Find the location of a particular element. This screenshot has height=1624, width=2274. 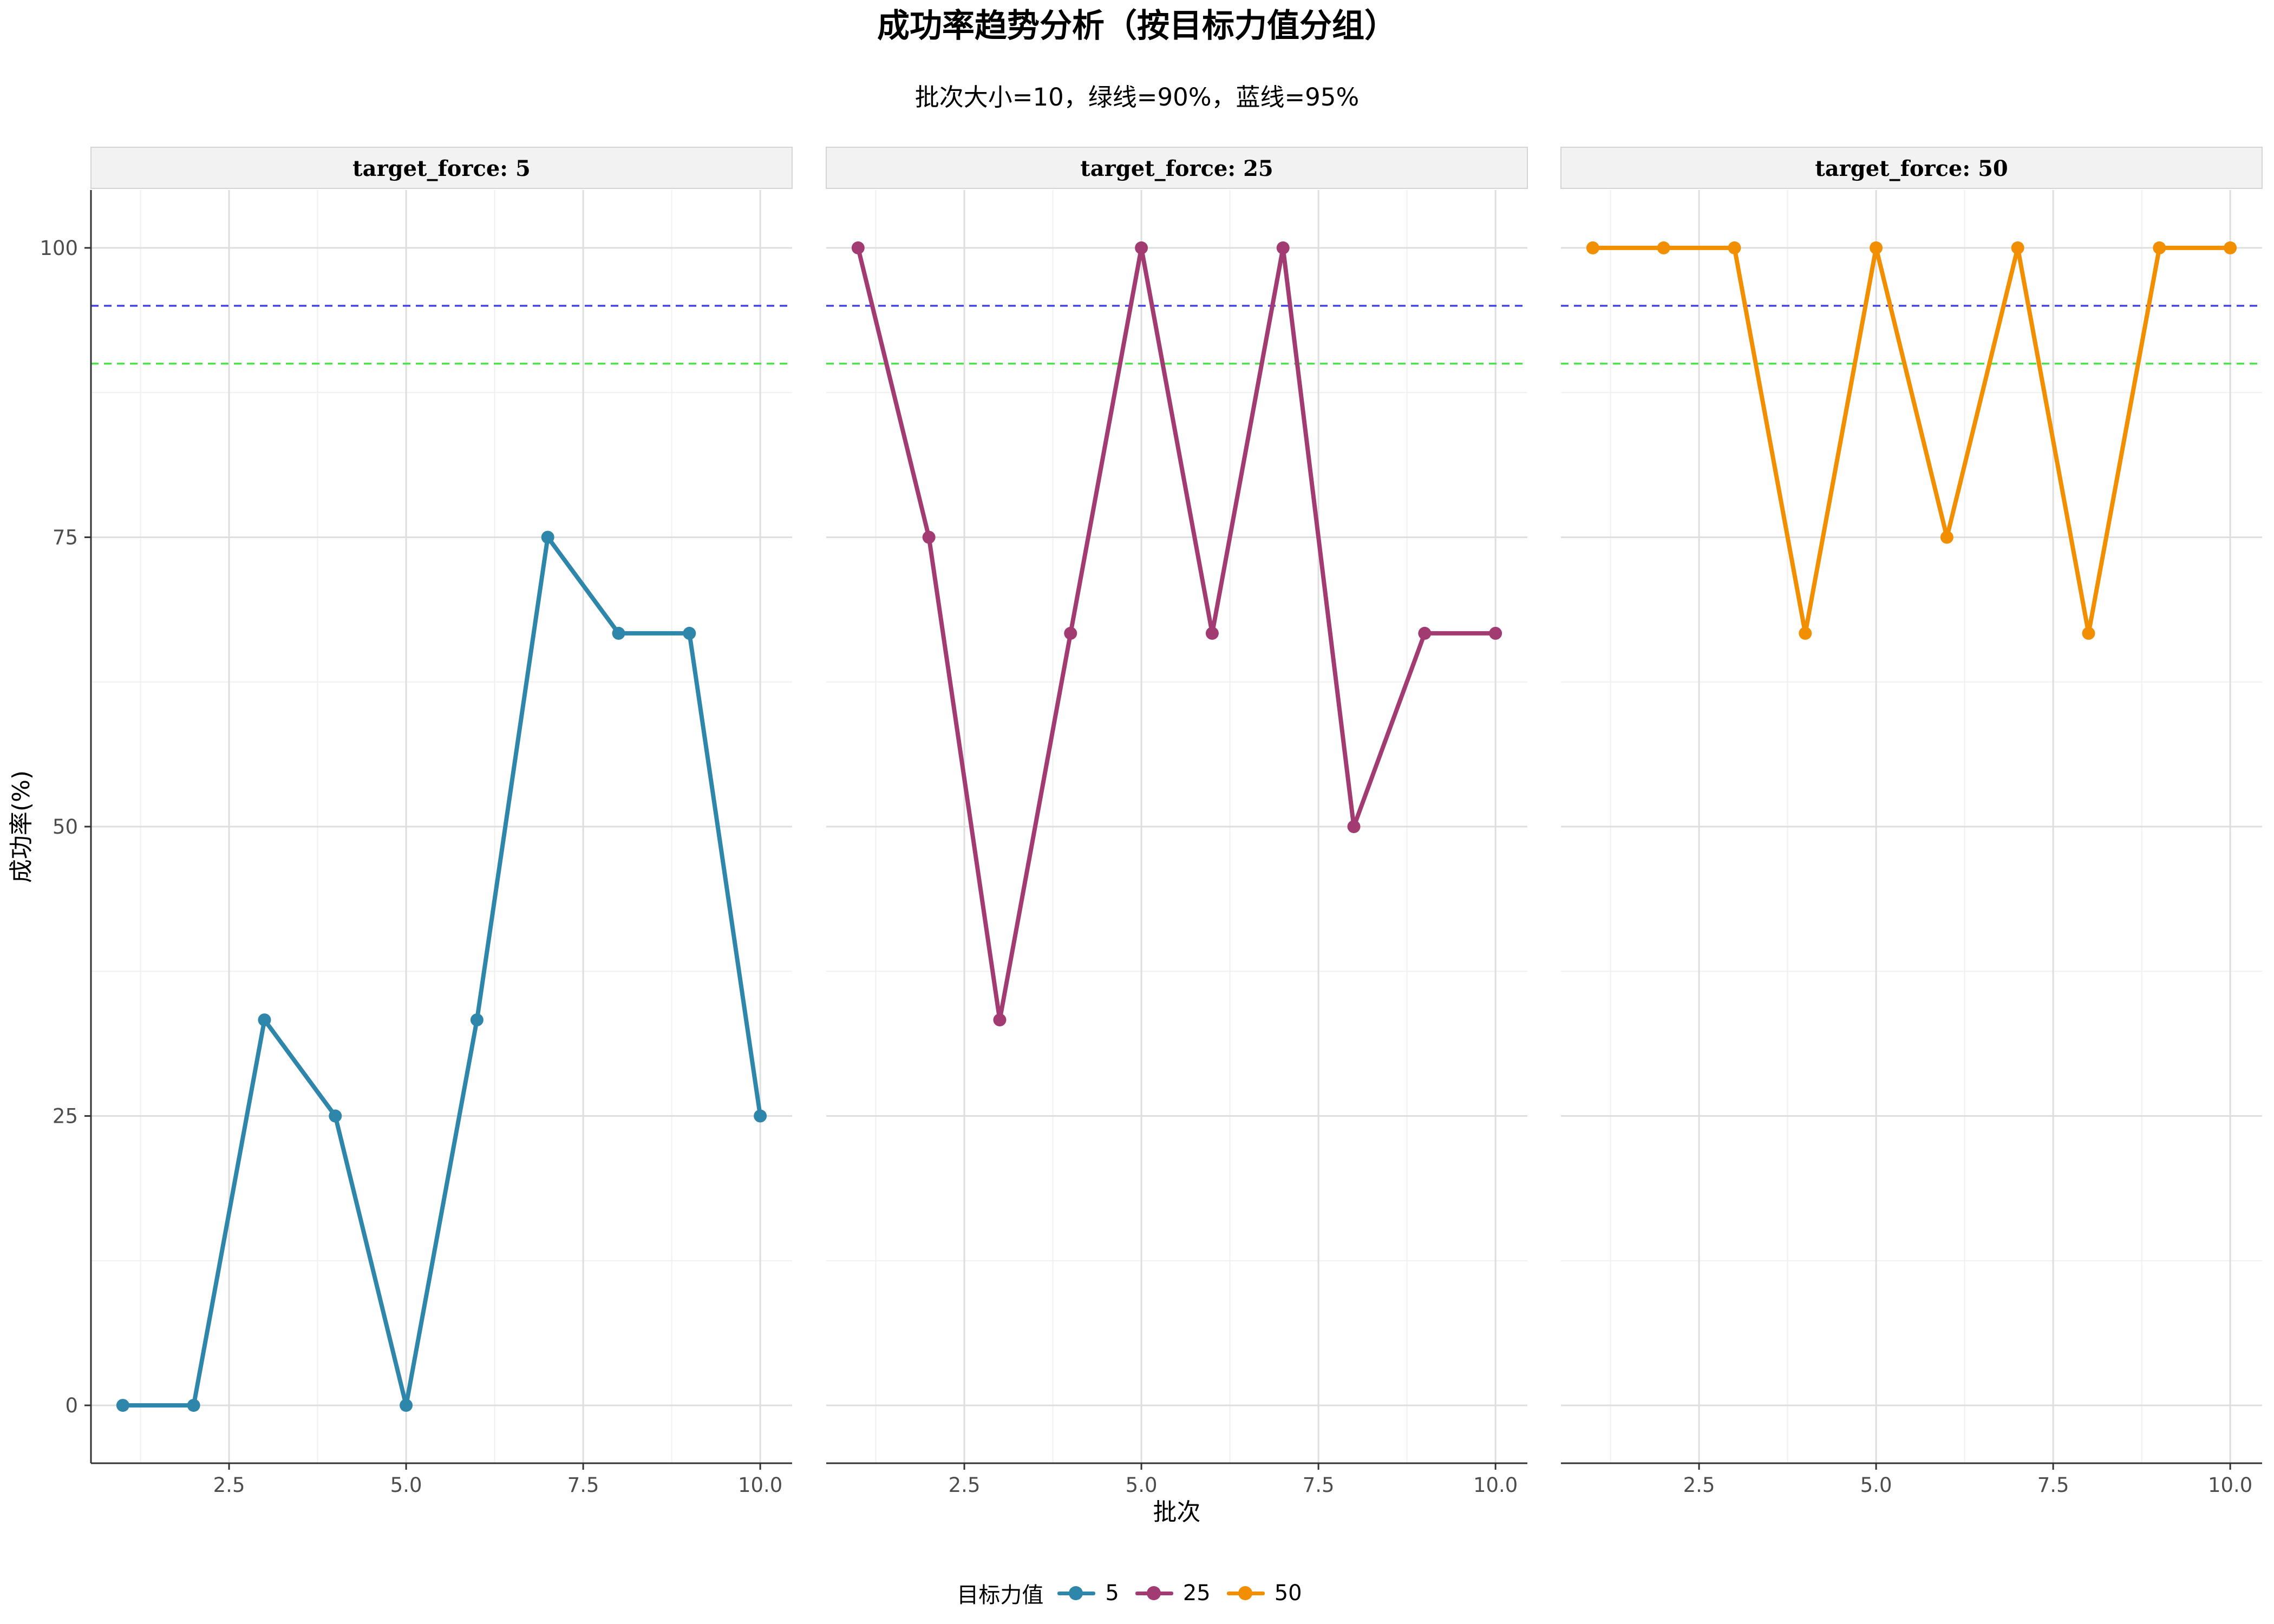

facet-strip-label: target_force: 25 is located at coordinates (1177, 168).